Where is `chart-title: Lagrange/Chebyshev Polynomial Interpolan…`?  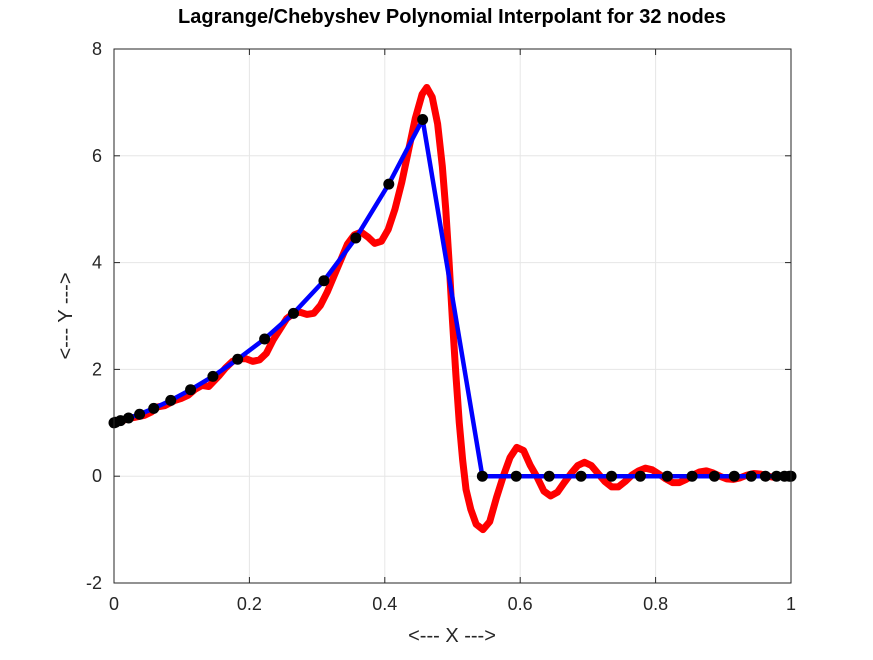
chart-title: Lagrange/Chebyshev Polynomial Interpolan… is located at coordinates (452, 17).